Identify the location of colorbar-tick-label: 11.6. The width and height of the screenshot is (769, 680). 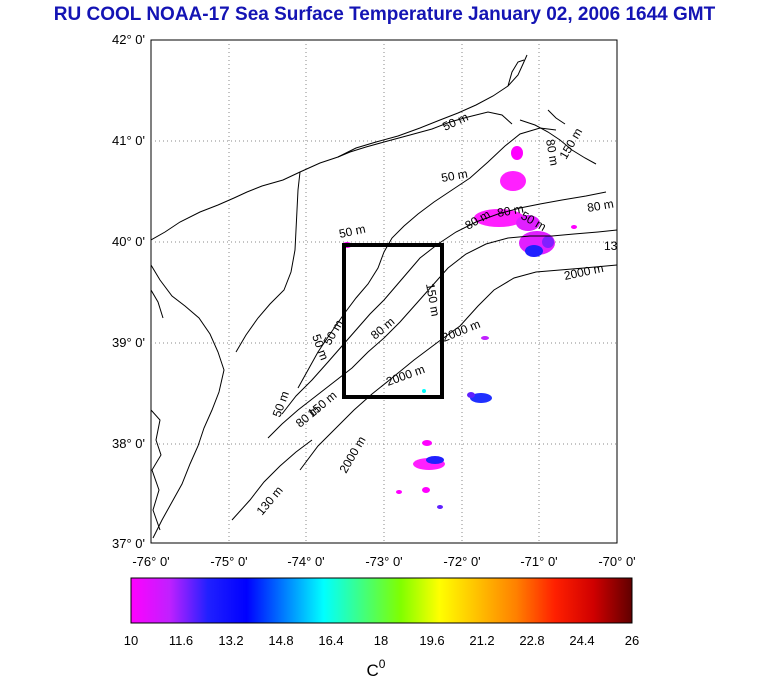
(181, 640).